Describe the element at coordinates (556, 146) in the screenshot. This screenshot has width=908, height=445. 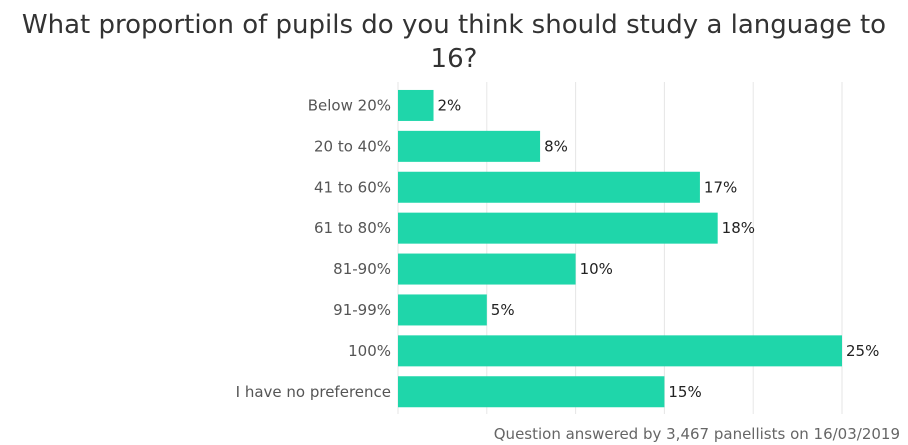
I see `data-label: 8%` at that location.